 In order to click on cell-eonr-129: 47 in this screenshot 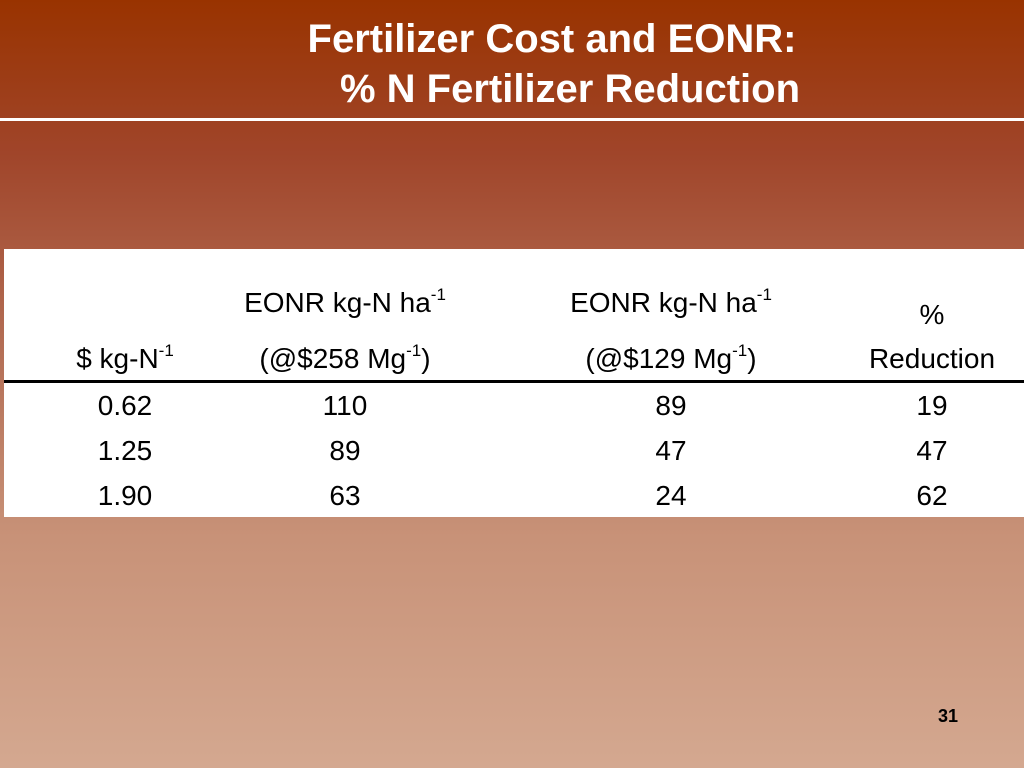, I will do `click(671, 450)`.